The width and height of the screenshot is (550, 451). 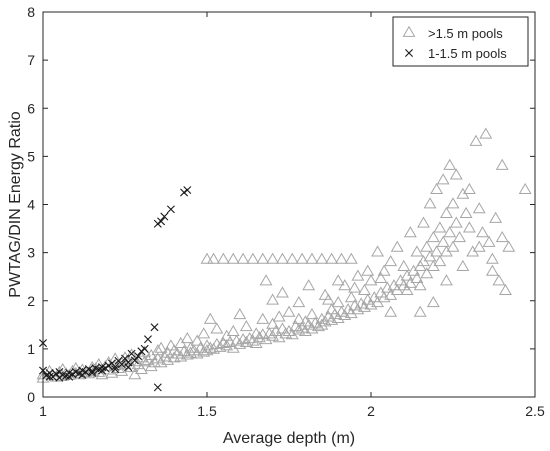 What do you see at coordinates (535, 411) in the screenshot?
I see `x-tick-label: 2.5` at bounding box center [535, 411].